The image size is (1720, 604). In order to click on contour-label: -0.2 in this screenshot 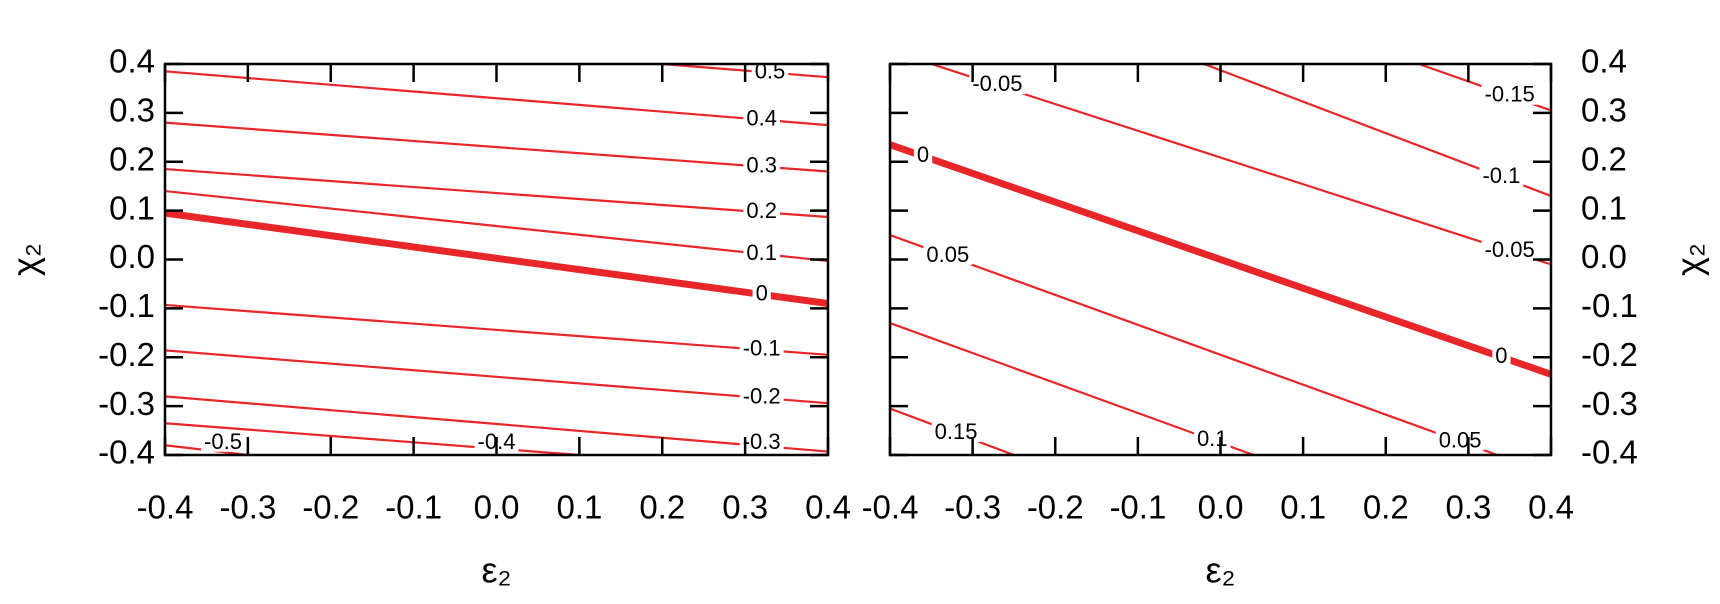, I will do `click(762, 396)`.